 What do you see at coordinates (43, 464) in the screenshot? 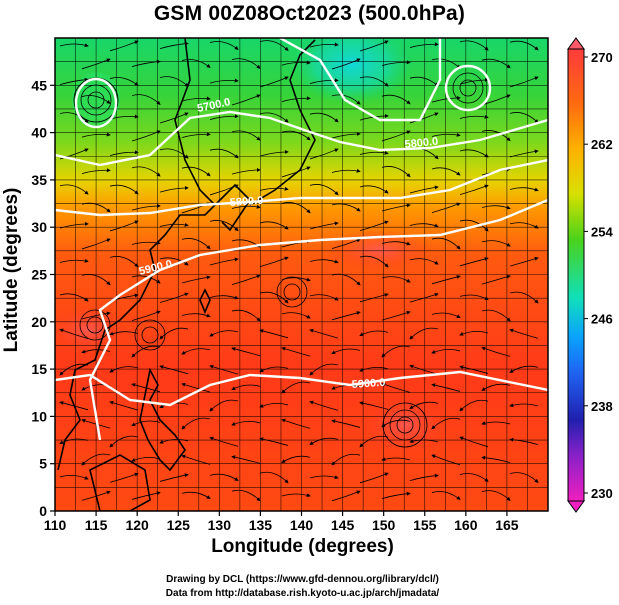
I see `y-tick-label: 5` at bounding box center [43, 464].